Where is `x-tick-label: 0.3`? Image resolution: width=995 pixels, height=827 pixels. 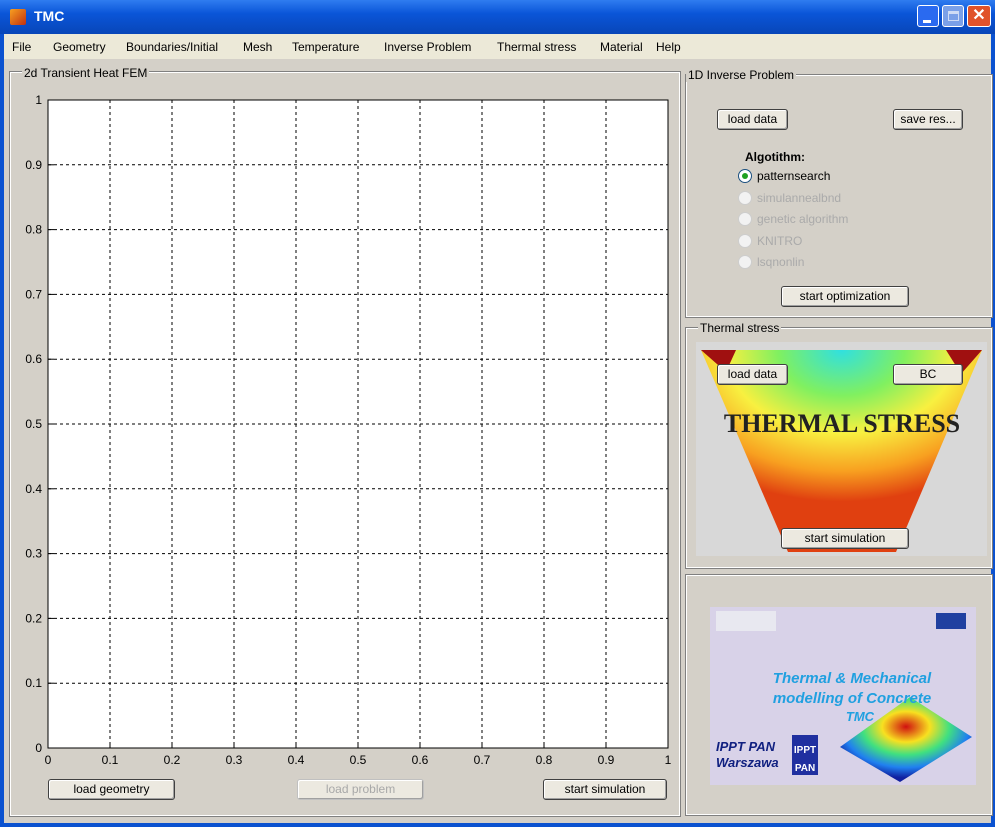
x-tick-label: 0.3 is located at coordinates (234, 760).